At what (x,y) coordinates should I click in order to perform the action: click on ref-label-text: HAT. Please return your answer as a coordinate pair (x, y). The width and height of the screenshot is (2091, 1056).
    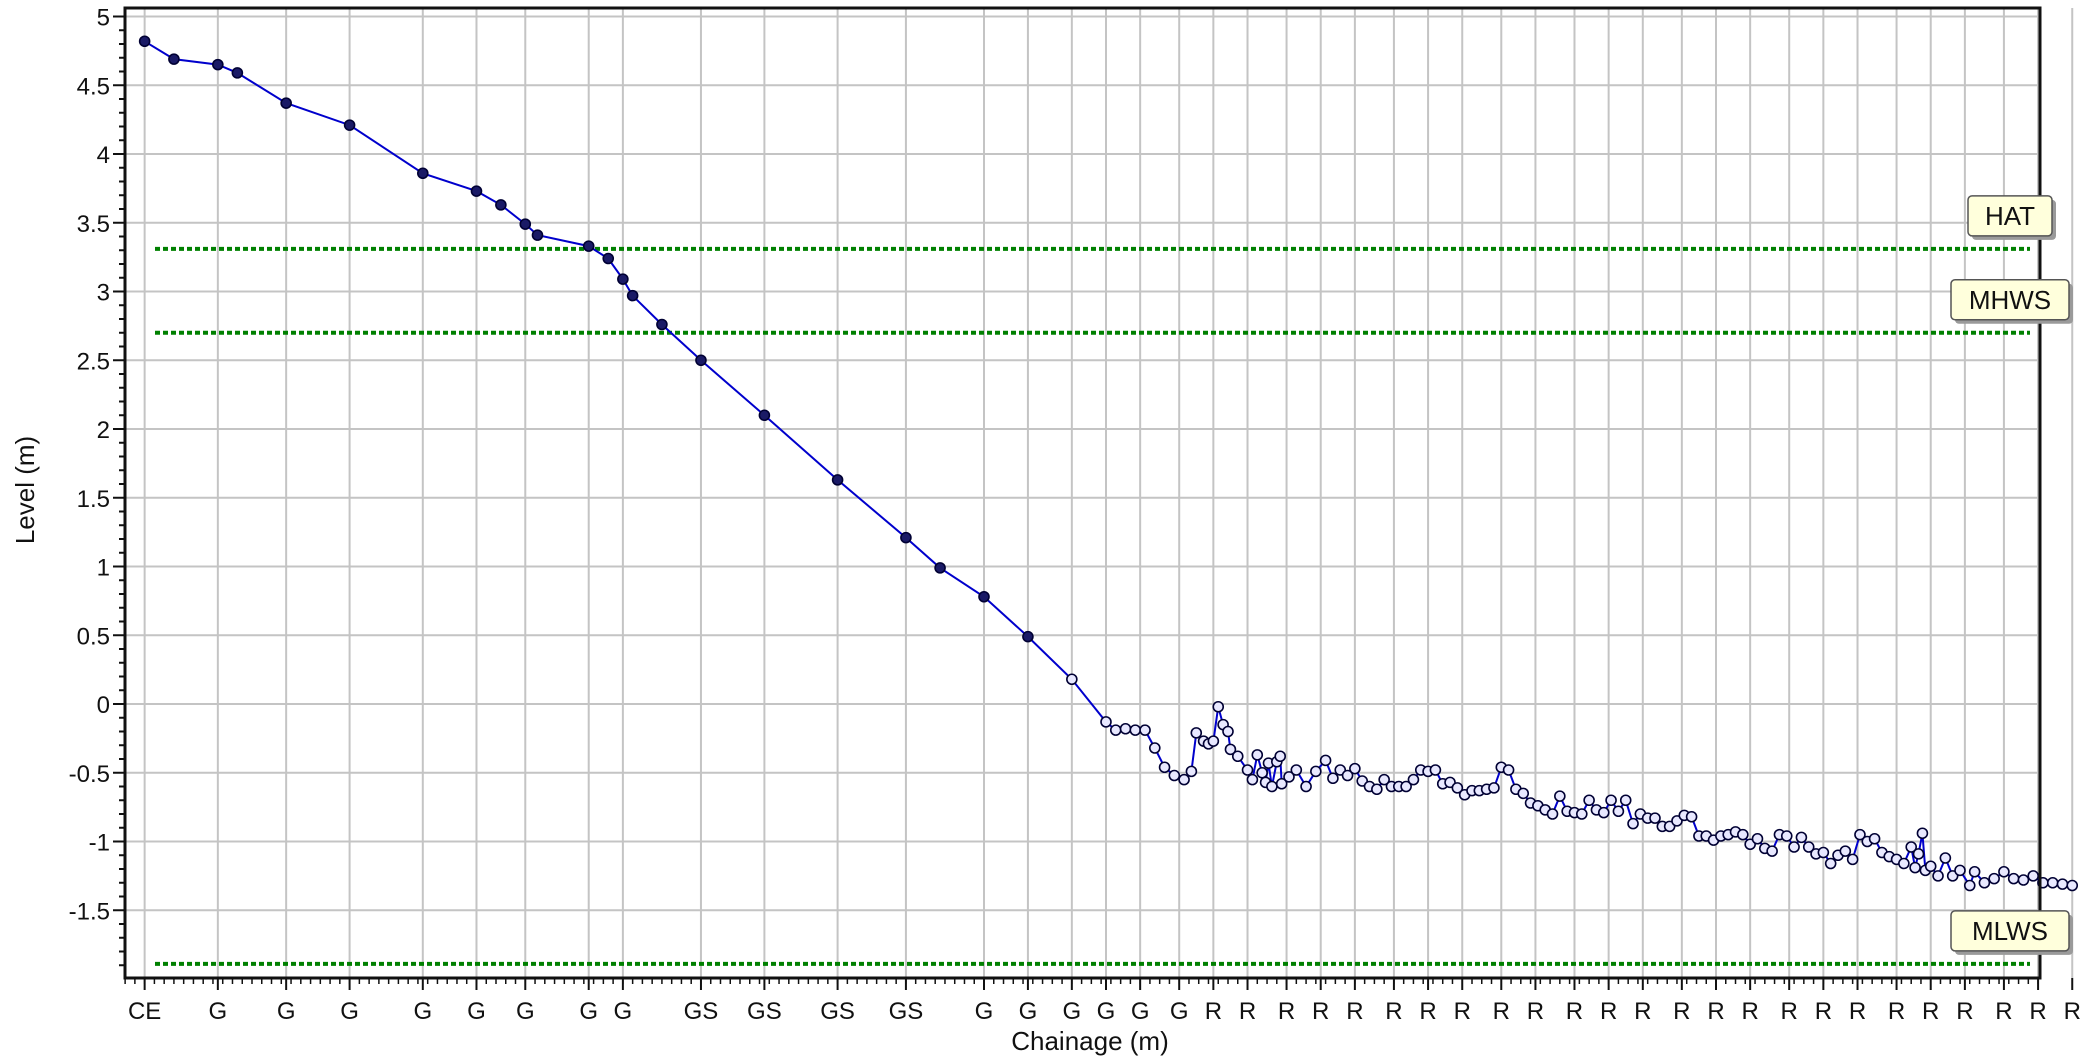
    Looking at the image, I should click on (2010, 216).